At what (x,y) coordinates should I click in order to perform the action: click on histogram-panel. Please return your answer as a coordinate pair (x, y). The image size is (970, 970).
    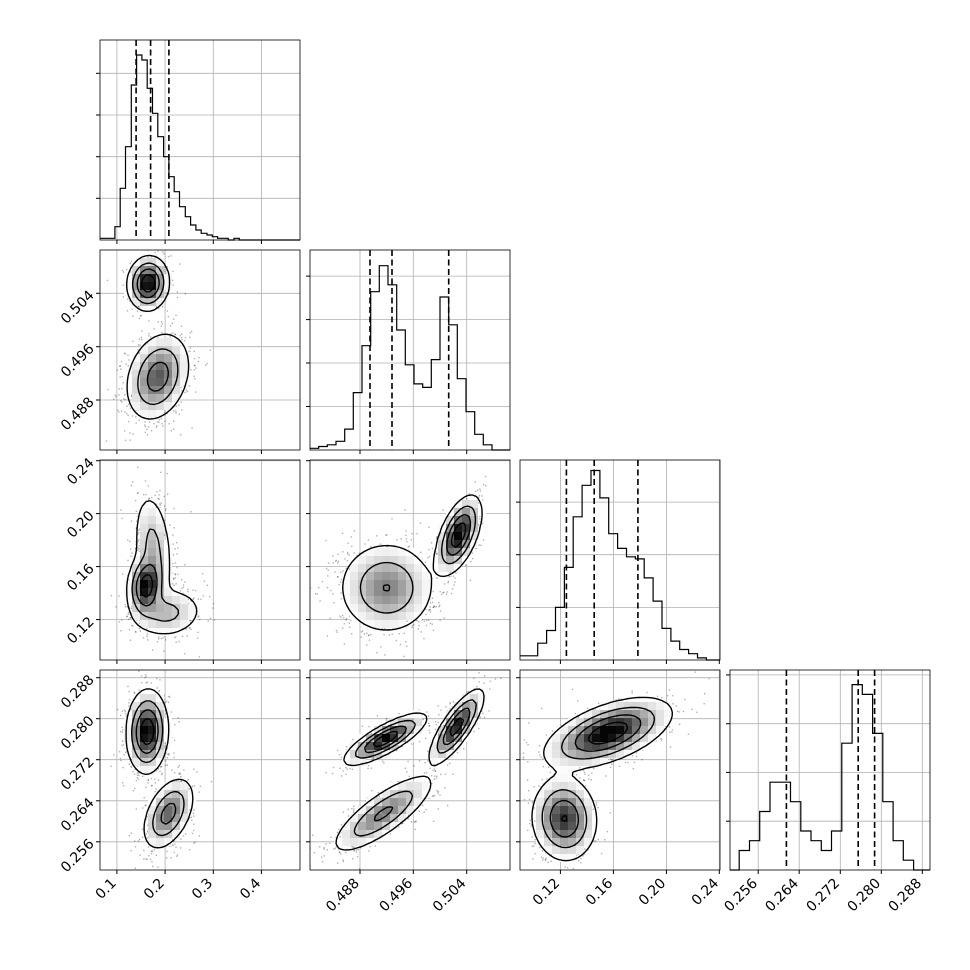
    Looking at the image, I should click on (828, 770).